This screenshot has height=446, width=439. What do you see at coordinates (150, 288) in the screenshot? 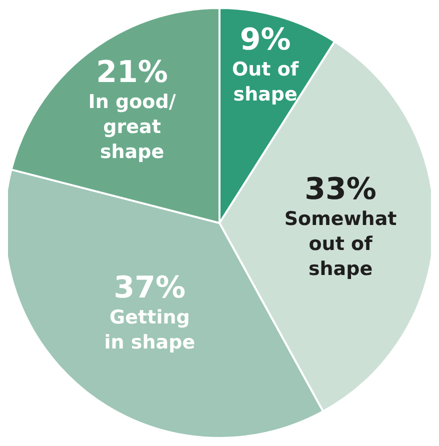
I see `data-label: 37%` at bounding box center [150, 288].